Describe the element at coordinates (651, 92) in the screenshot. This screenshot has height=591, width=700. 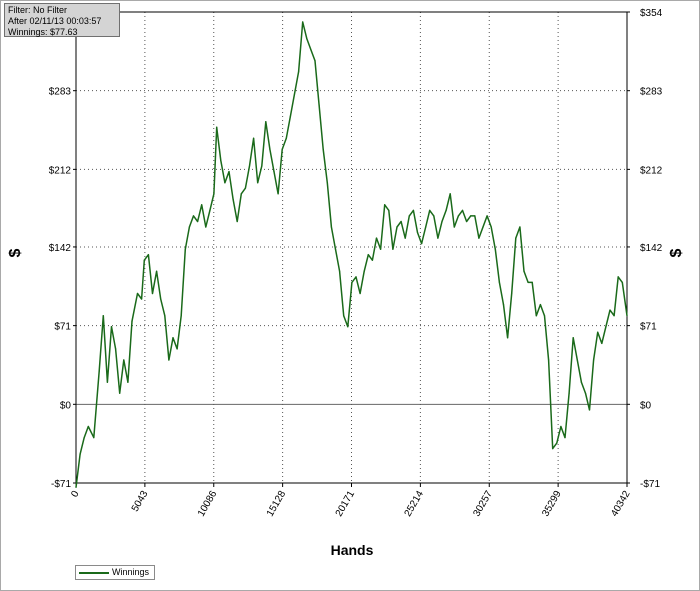
I see `y-tick-label-right: $283` at that location.